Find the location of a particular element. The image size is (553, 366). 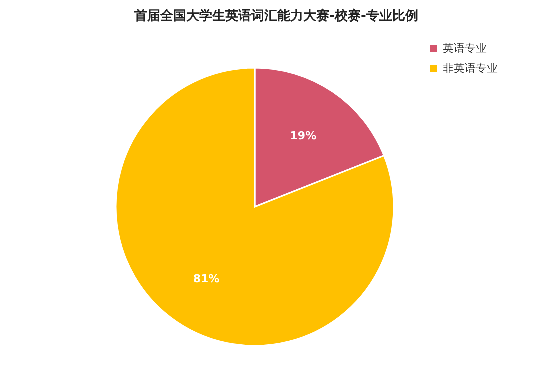

data-label: 81% is located at coordinates (206, 279).